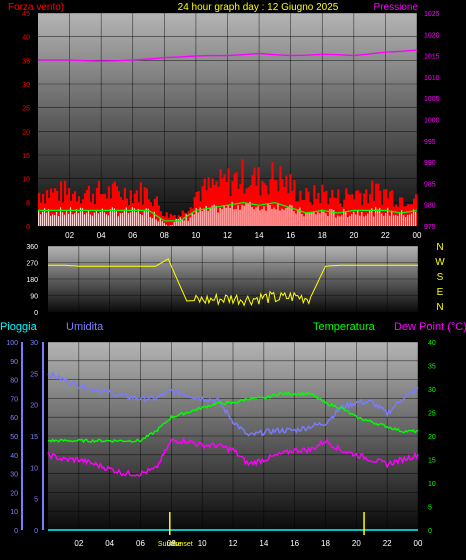 This screenshot has height=560, width=466. I want to click on rain-tick-label: 70, so click(14, 399).